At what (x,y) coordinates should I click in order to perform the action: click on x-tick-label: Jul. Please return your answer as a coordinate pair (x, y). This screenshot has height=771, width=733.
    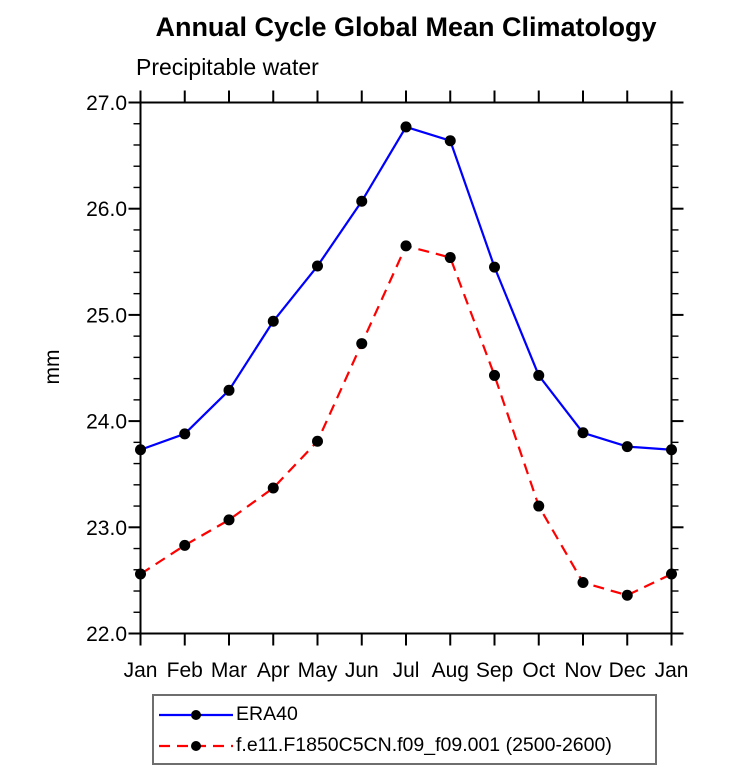
    Looking at the image, I should click on (406, 670).